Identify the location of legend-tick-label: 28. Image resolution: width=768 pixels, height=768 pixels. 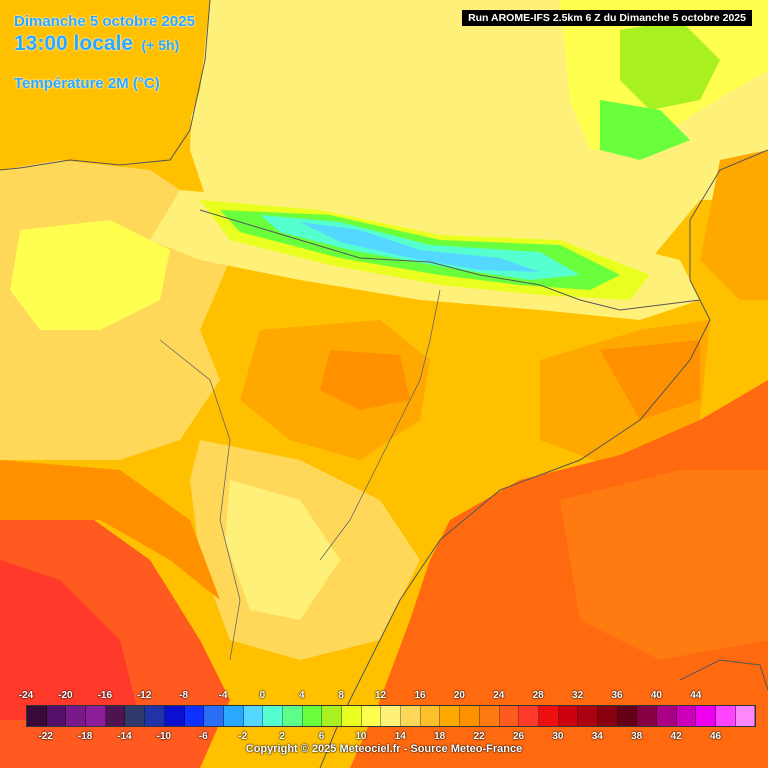
(538, 695).